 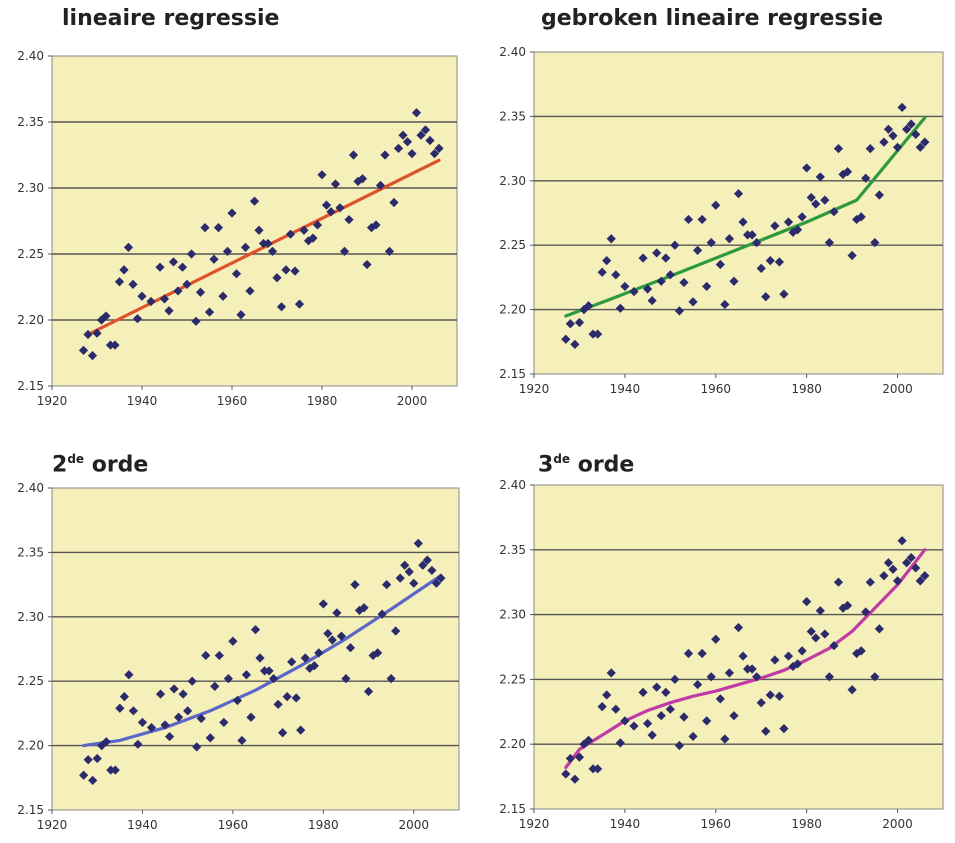 What do you see at coordinates (512, 679) in the screenshot?
I see `y-tick-label: 2.25` at bounding box center [512, 679].